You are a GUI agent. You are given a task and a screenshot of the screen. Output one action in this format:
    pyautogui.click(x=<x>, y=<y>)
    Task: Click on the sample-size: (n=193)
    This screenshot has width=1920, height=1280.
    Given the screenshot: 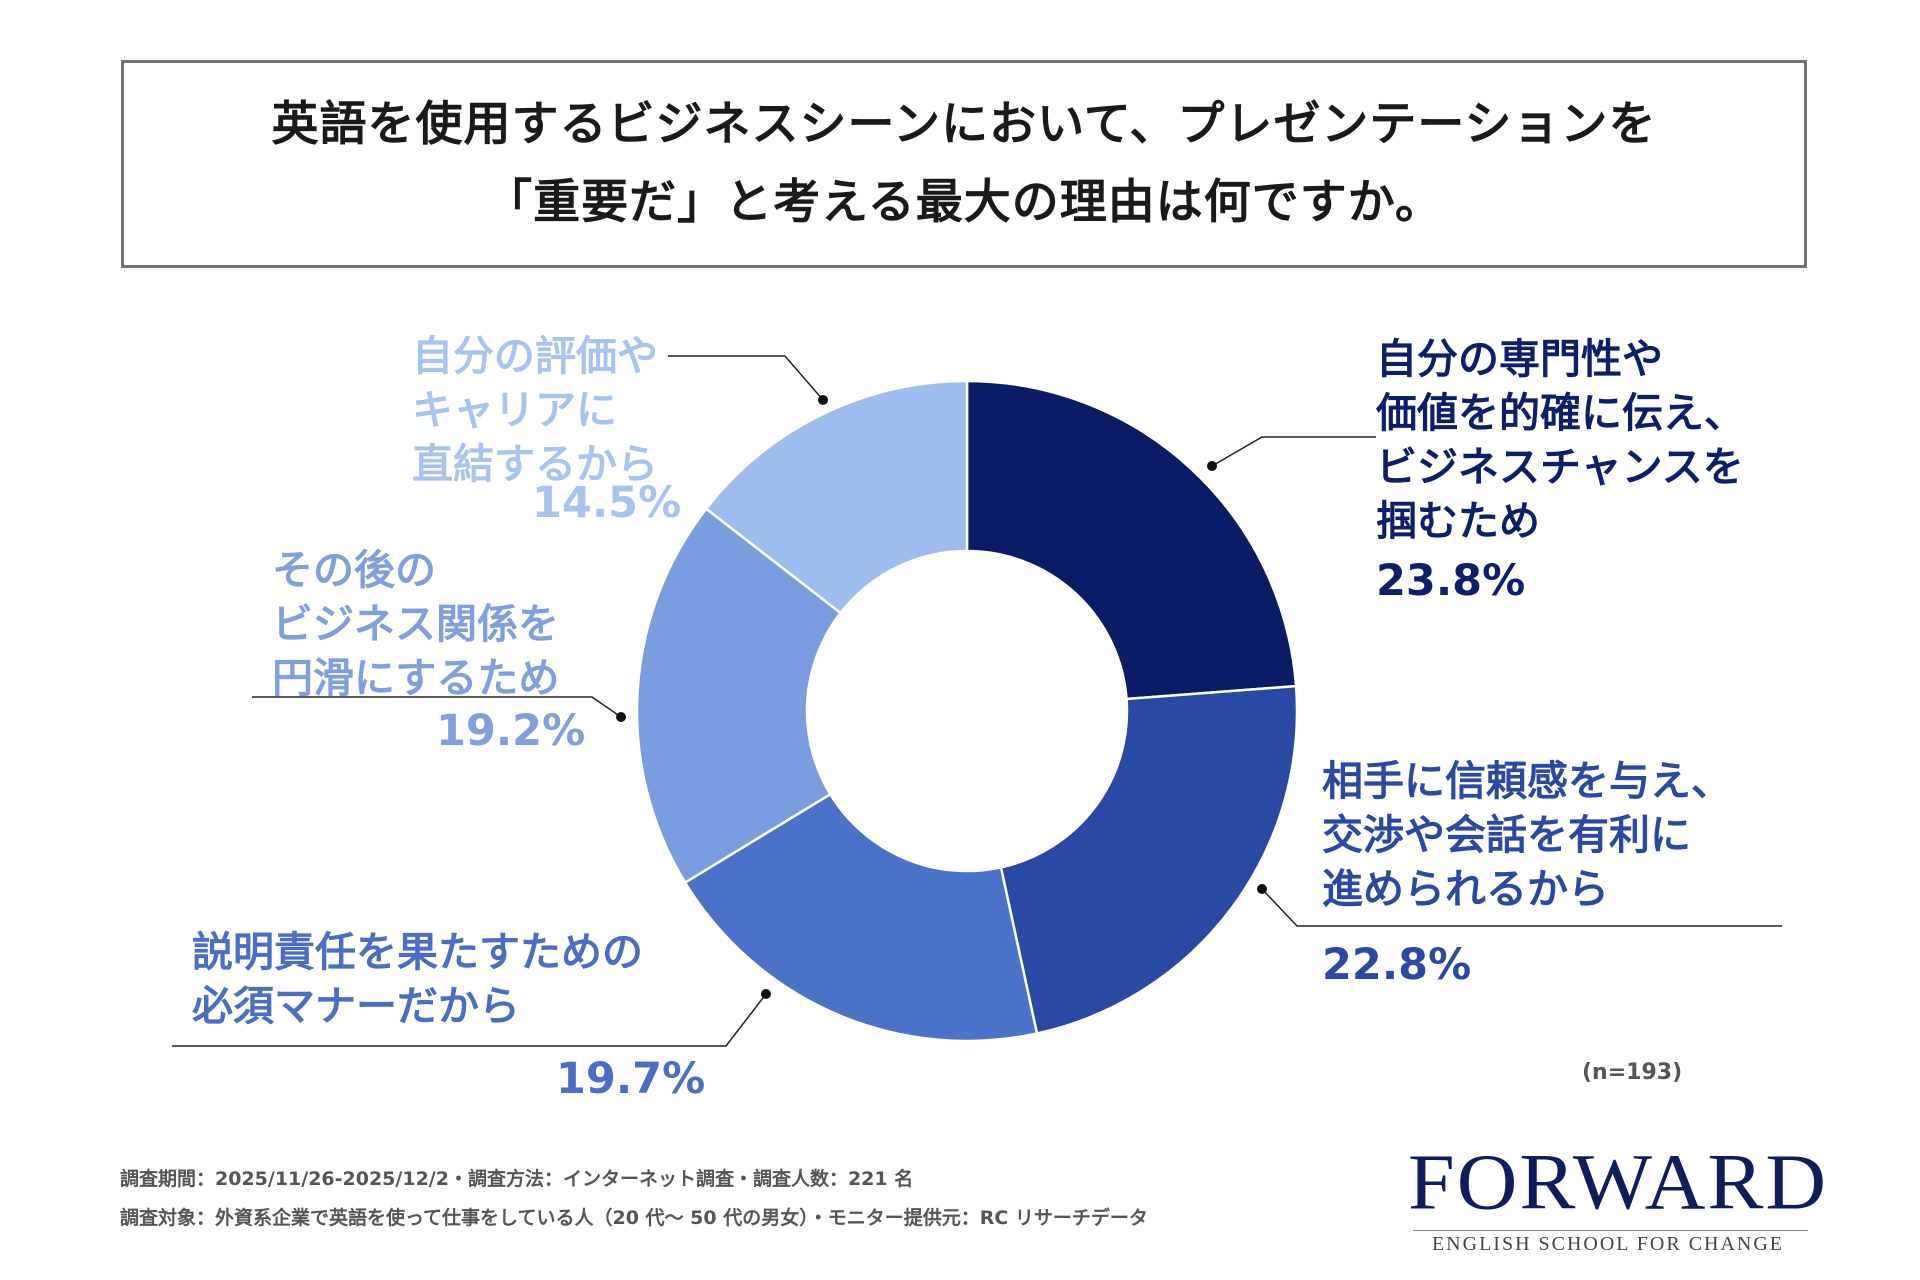 What is the action you would take?
    pyautogui.click(x=1632, y=1072)
    